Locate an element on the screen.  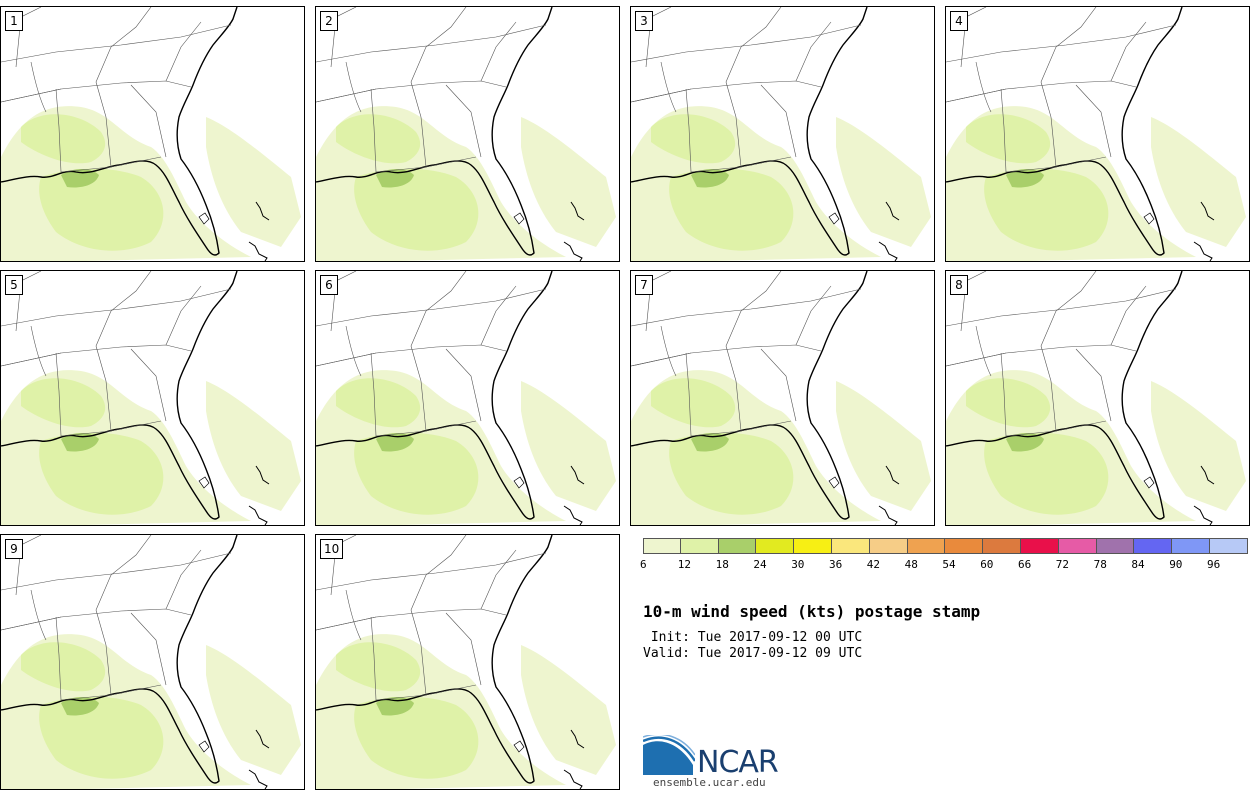
ncar-logo-text: NCAR is located at coordinates (738, 762).